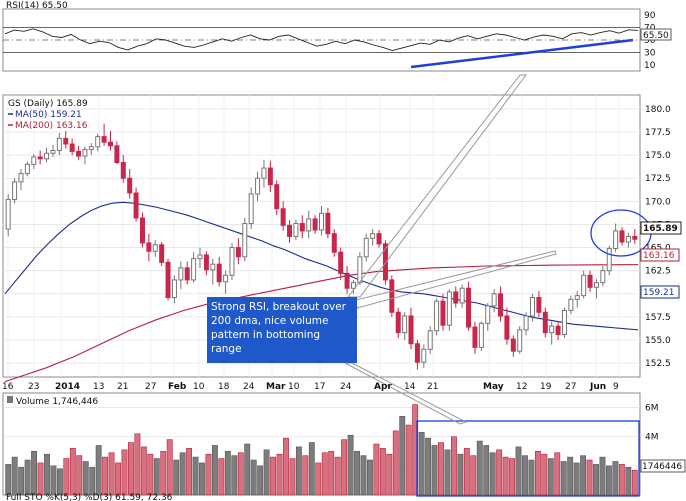  Describe the element at coordinates (89, 497) in the screenshot. I see `stochastic-label: Full STO %K(5,3) %D(3) 61.59, 72.36` at that location.